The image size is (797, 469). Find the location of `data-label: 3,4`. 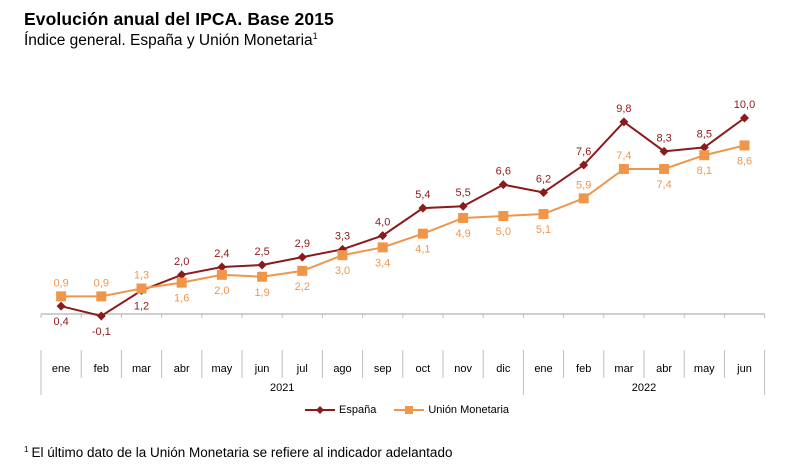

data-label: 3,4 is located at coordinates (382, 263).